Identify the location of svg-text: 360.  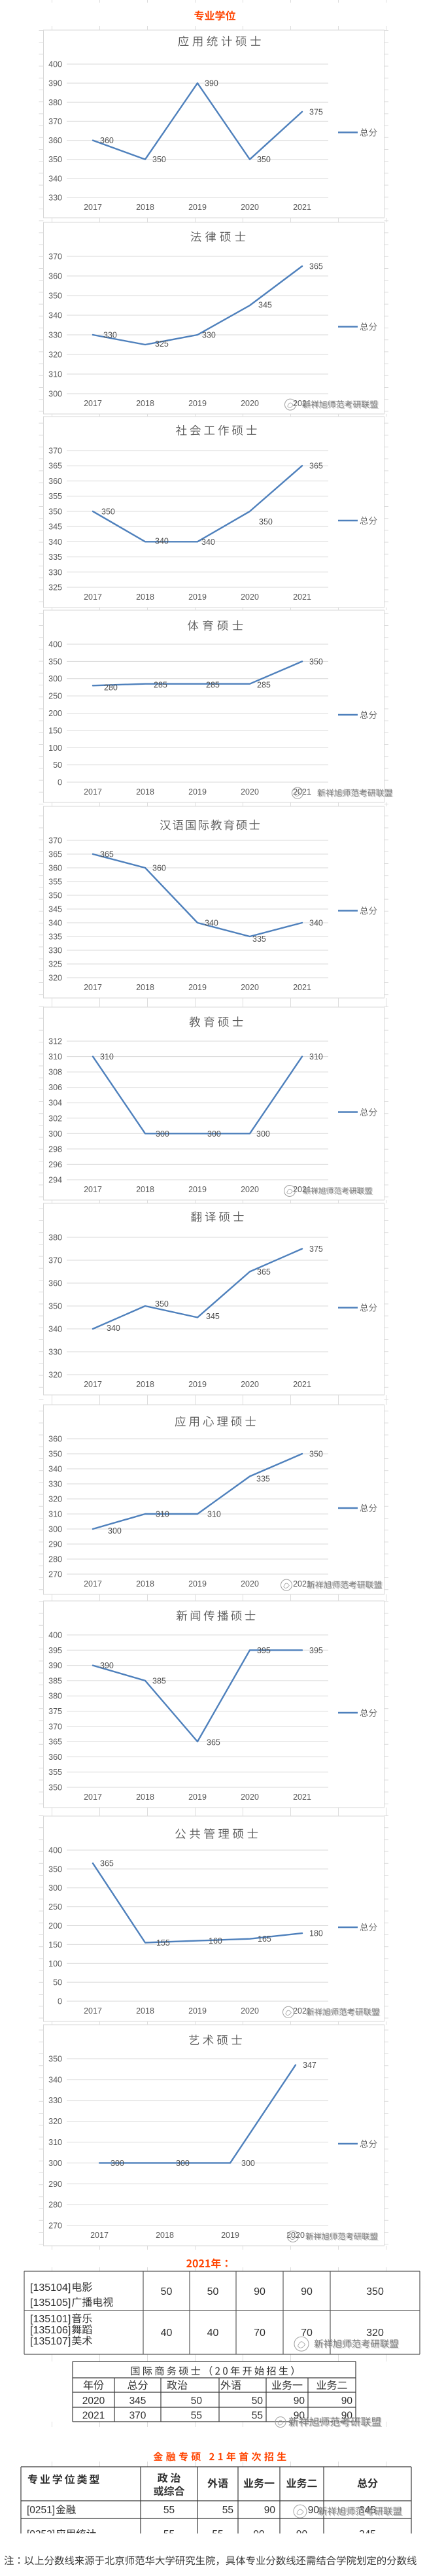
(55, 1283).